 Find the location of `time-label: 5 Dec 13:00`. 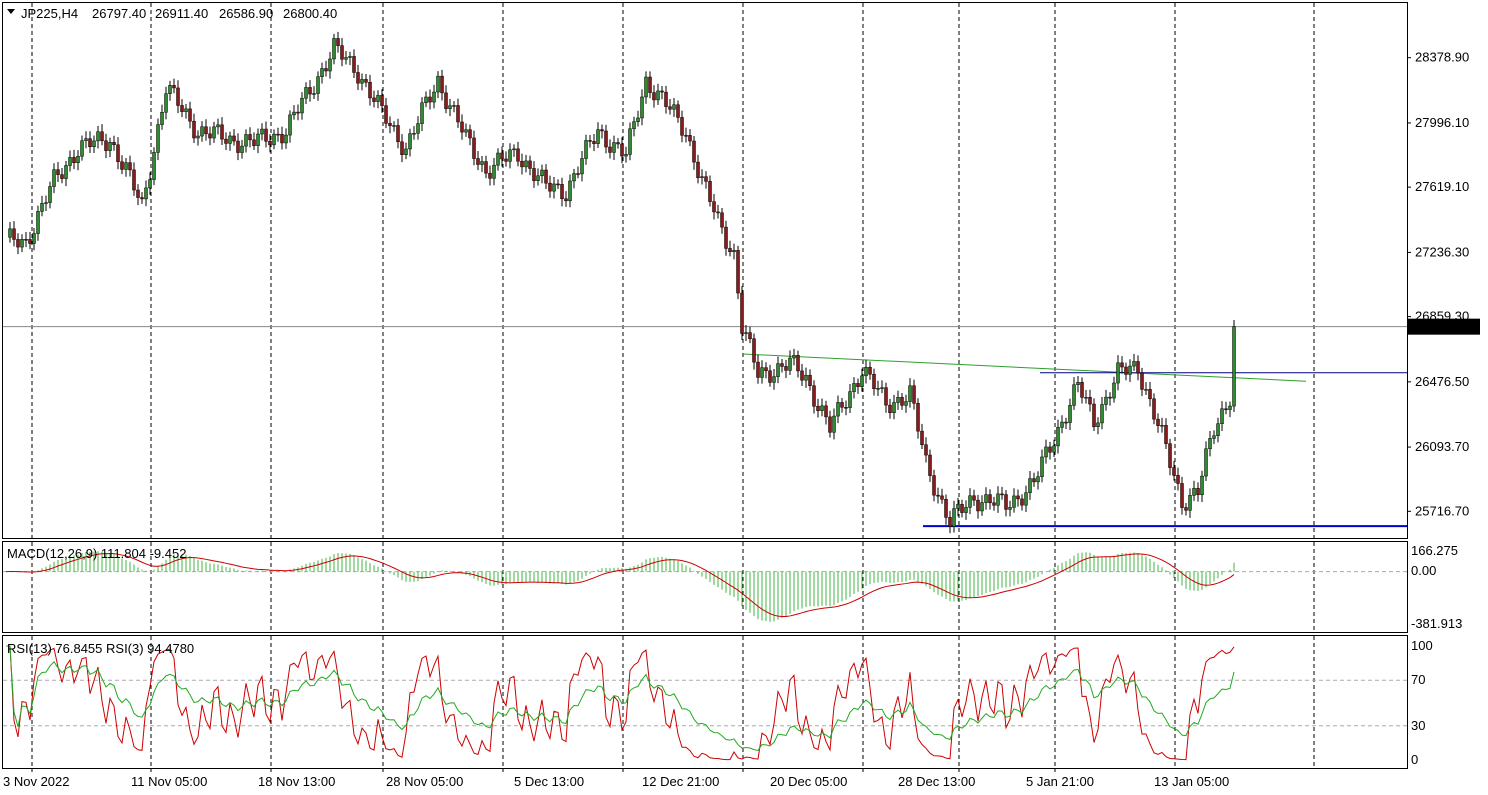

time-label: 5 Dec 13:00 is located at coordinates (549, 781).